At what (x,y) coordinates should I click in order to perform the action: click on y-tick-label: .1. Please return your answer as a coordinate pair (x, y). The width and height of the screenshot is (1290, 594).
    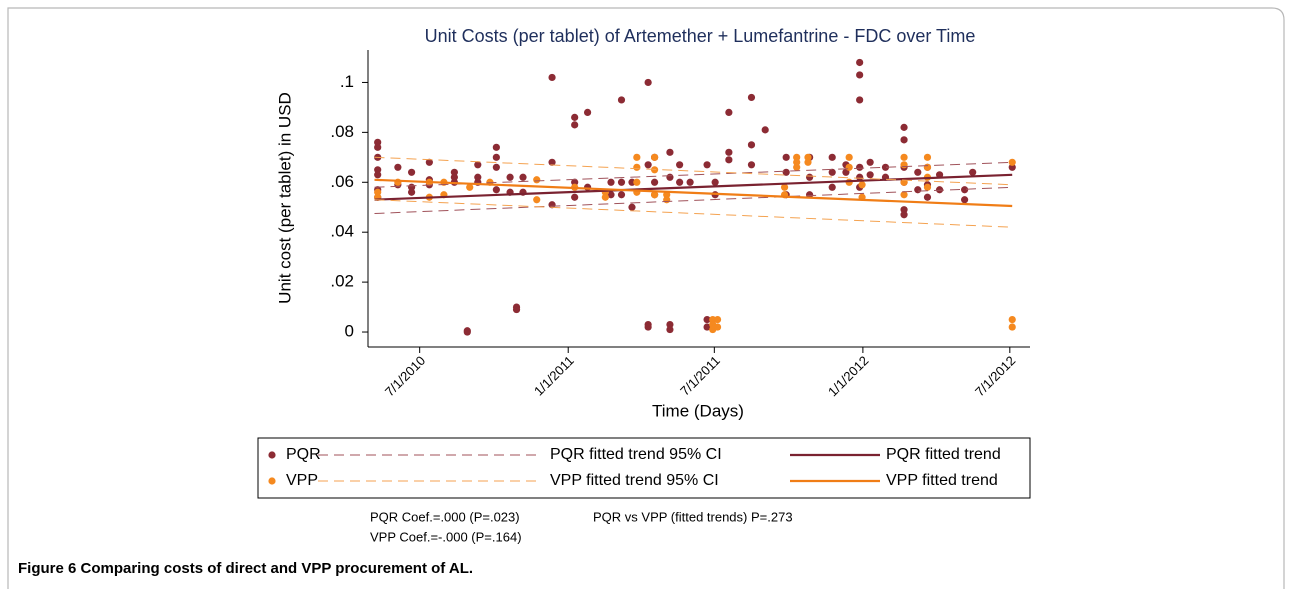
    Looking at the image, I should click on (347, 81).